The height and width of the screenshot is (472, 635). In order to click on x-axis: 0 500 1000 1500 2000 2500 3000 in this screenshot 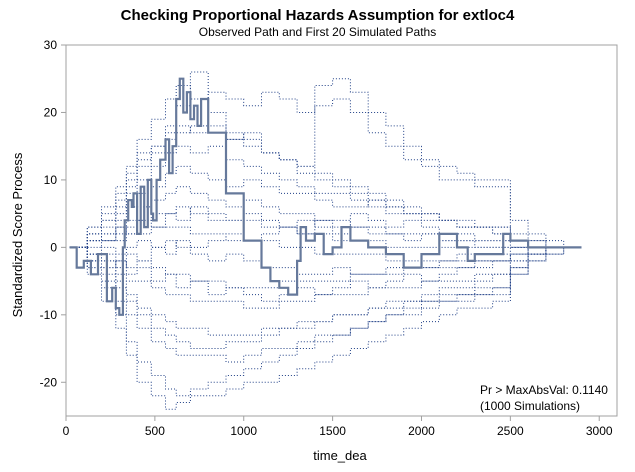, I will do `click(338, 427)`.